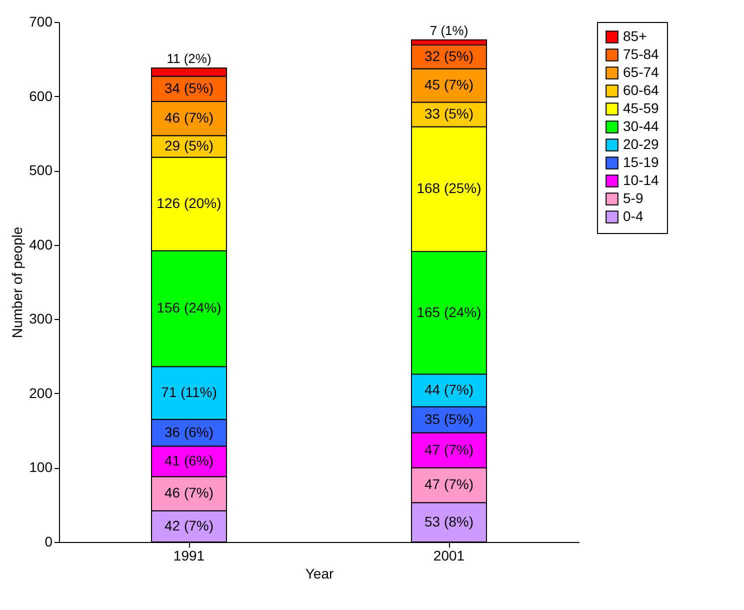 Image resolution: width=744 pixels, height=610 pixels. I want to click on data-label: 35 (5%), so click(449, 418).